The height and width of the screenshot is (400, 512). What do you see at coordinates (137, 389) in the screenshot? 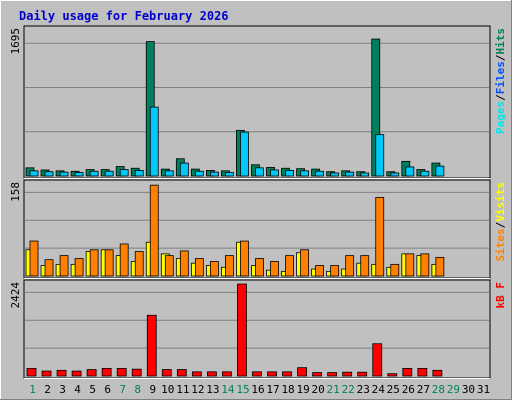
I see `day-label: 8` at bounding box center [137, 389].